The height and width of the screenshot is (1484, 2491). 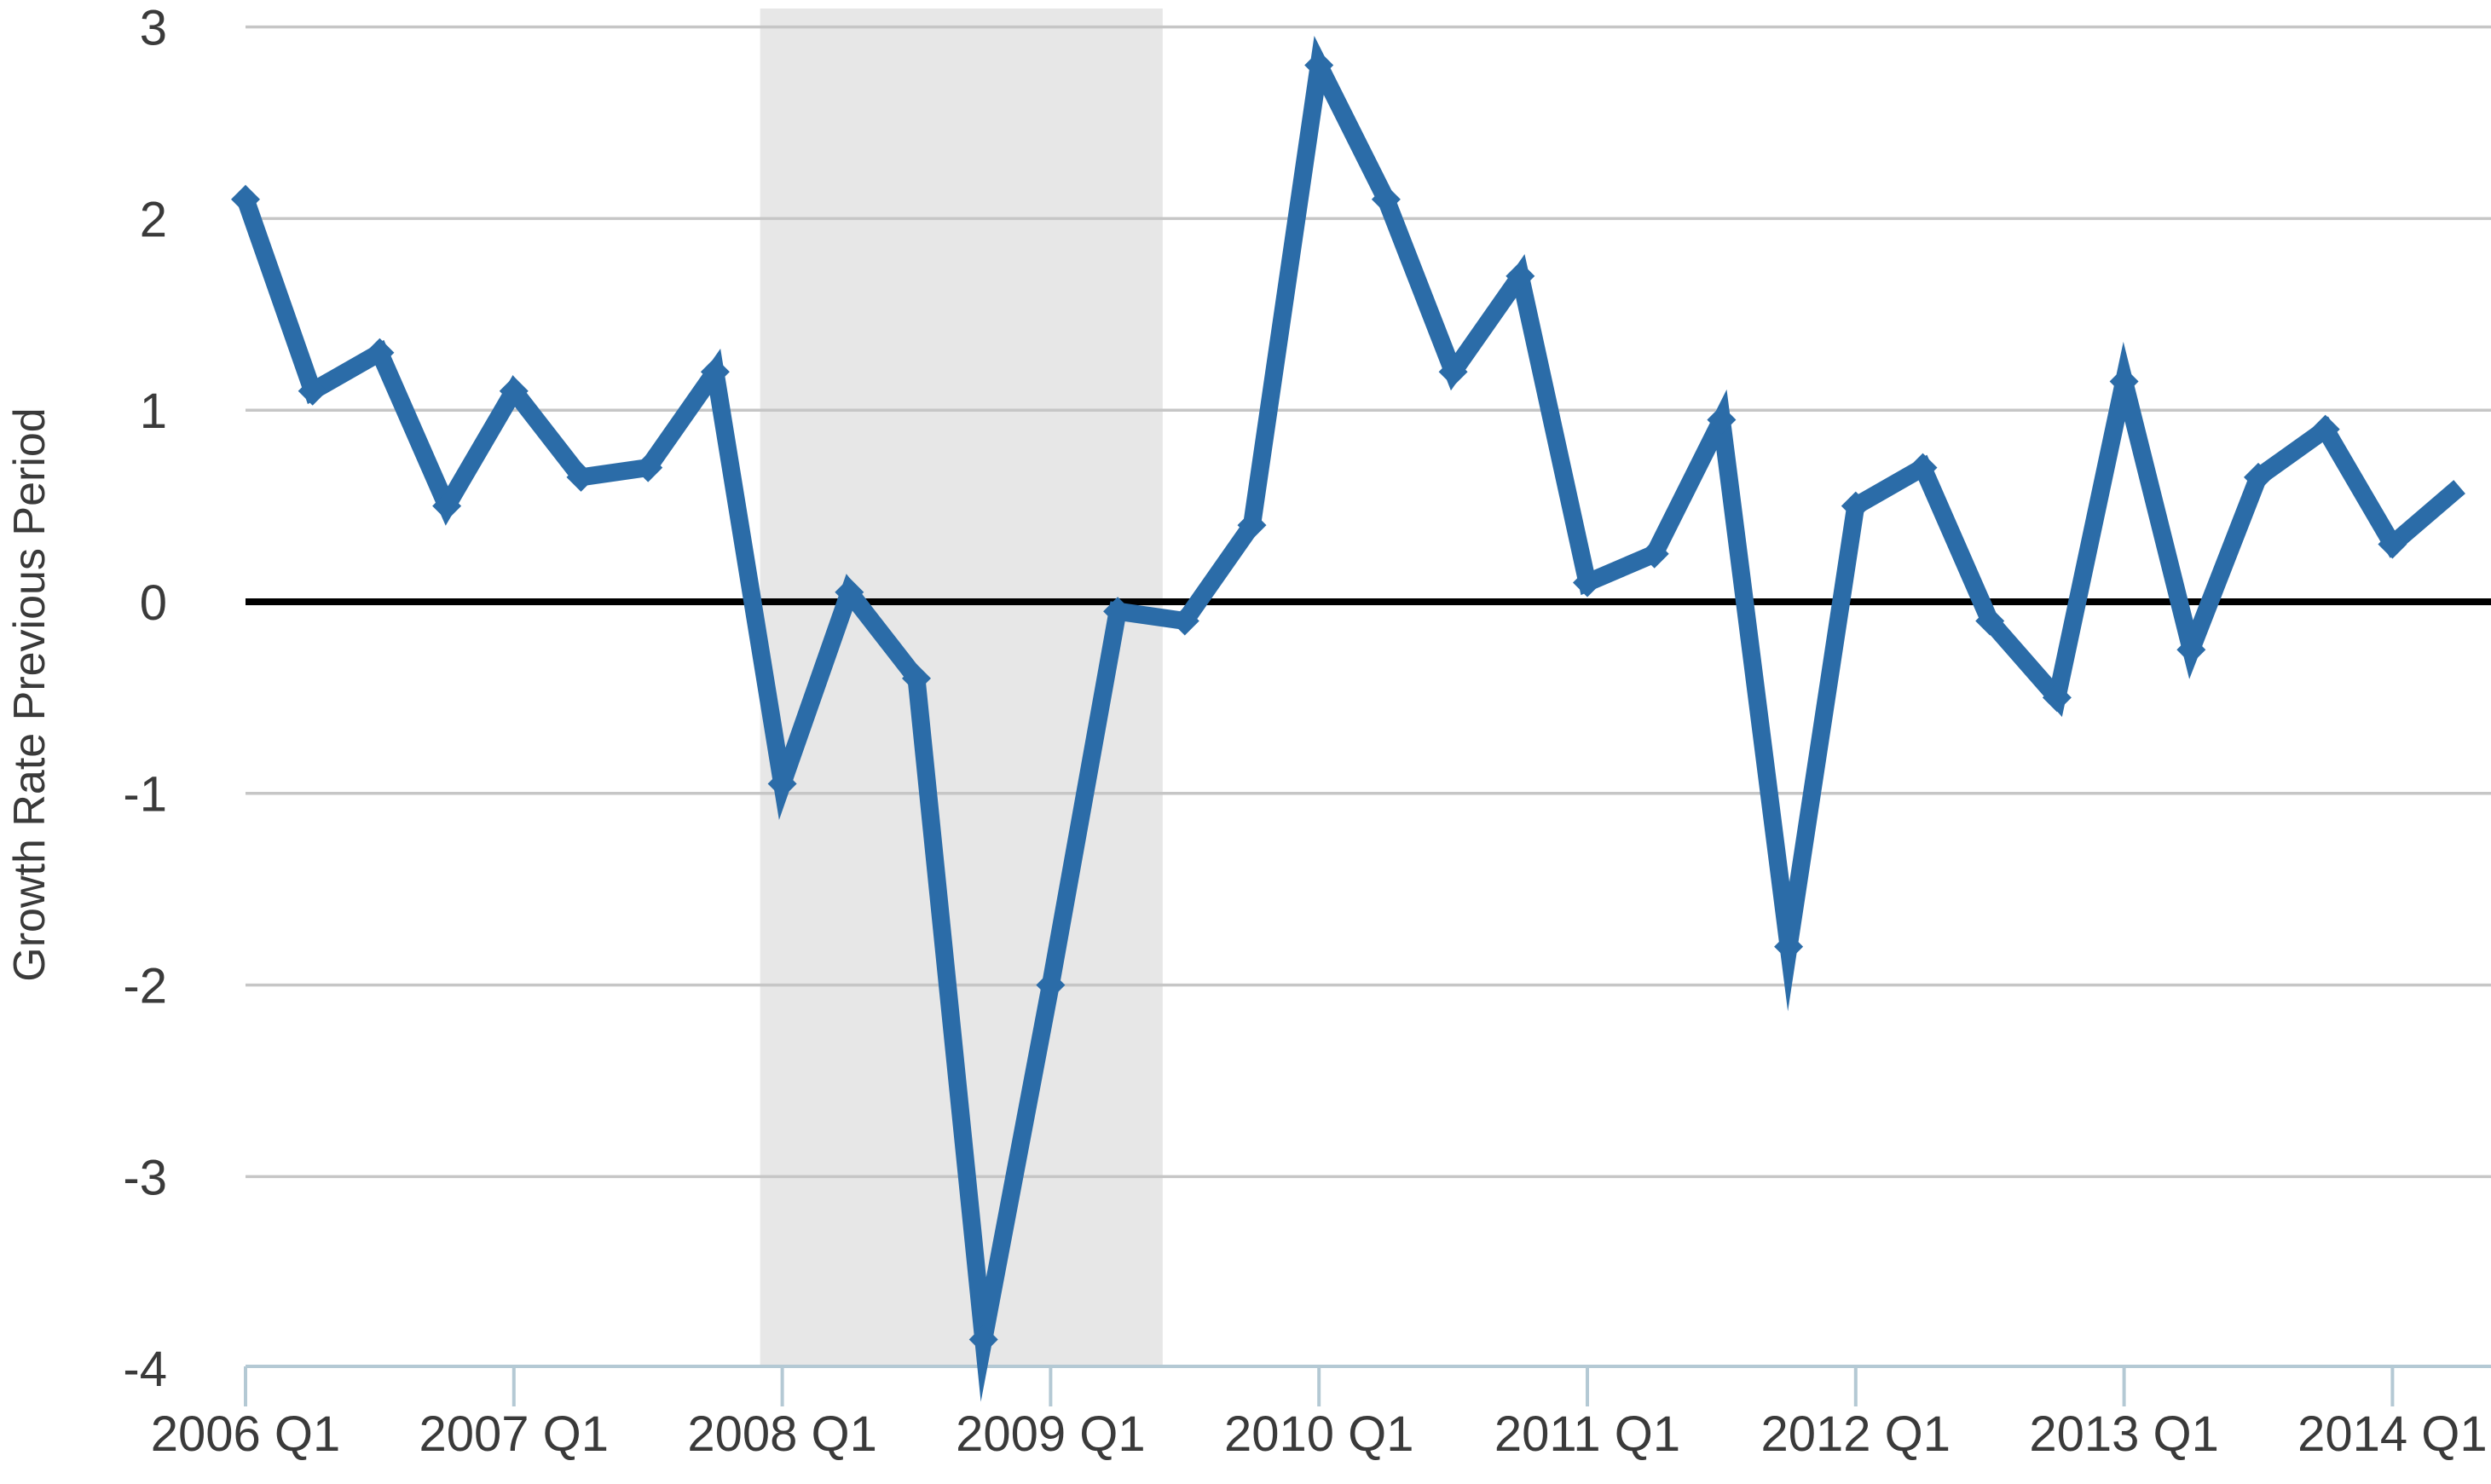 I want to click on y-tick-label-1: 1, so click(x=153, y=411).